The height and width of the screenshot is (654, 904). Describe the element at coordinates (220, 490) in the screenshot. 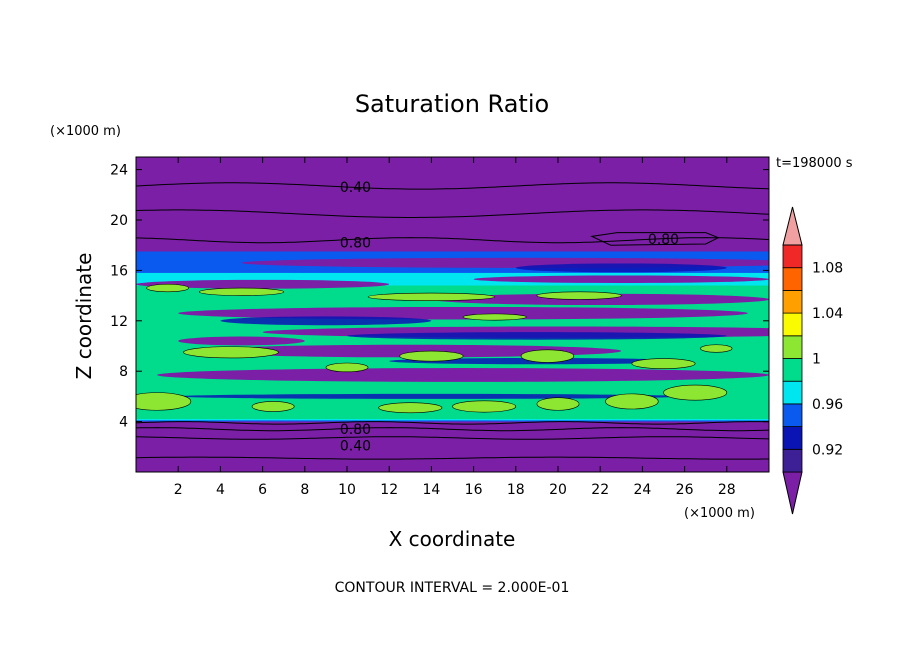

I see `x-tick-label: 4` at that location.